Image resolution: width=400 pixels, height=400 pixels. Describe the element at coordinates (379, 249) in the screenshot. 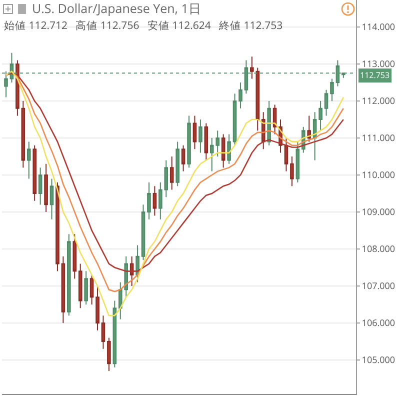

I see `y-tick-label: 108.000` at that location.